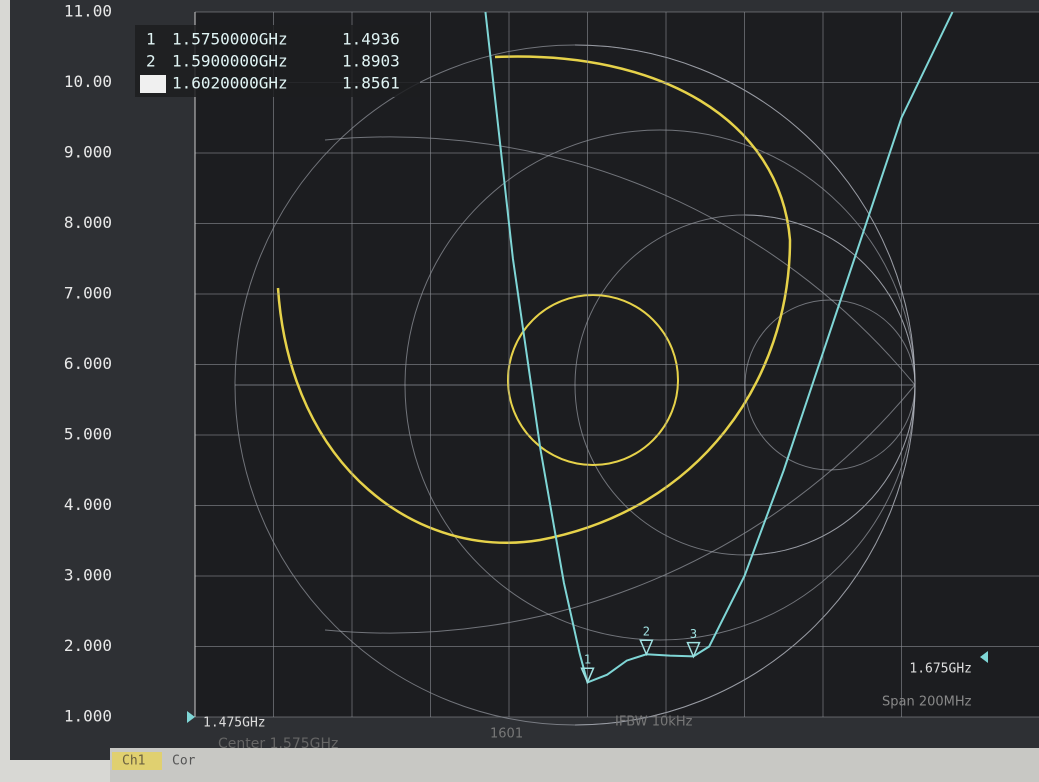 This screenshot has width=1039, height=782. What do you see at coordinates (940, 669) in the screenshot?
I see `x-tick-label: 1.675GHz` at bounding box center [940, 669].